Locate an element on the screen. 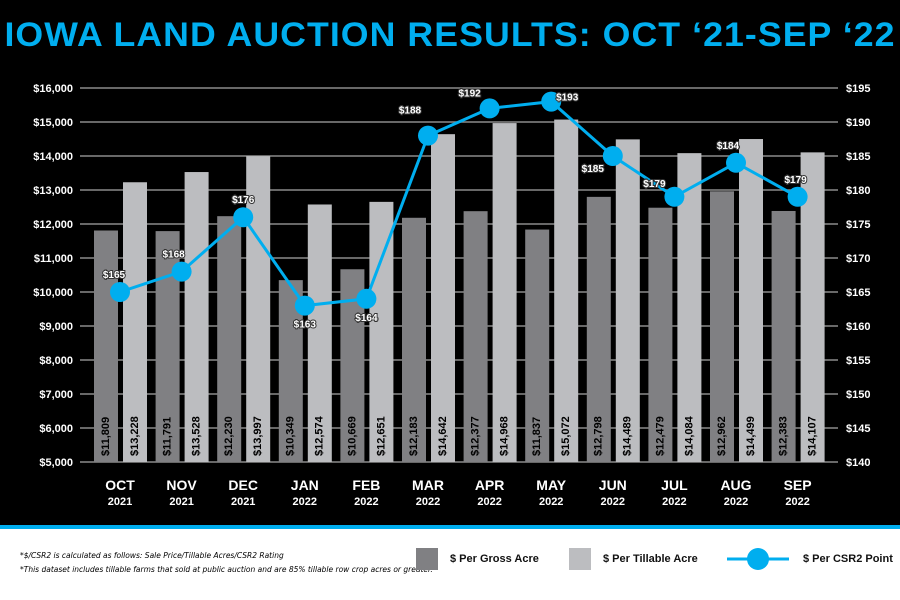 This screenshot has height=600, width=900. bar-gross-label: $12,230 is located at coordinates (229, 436).